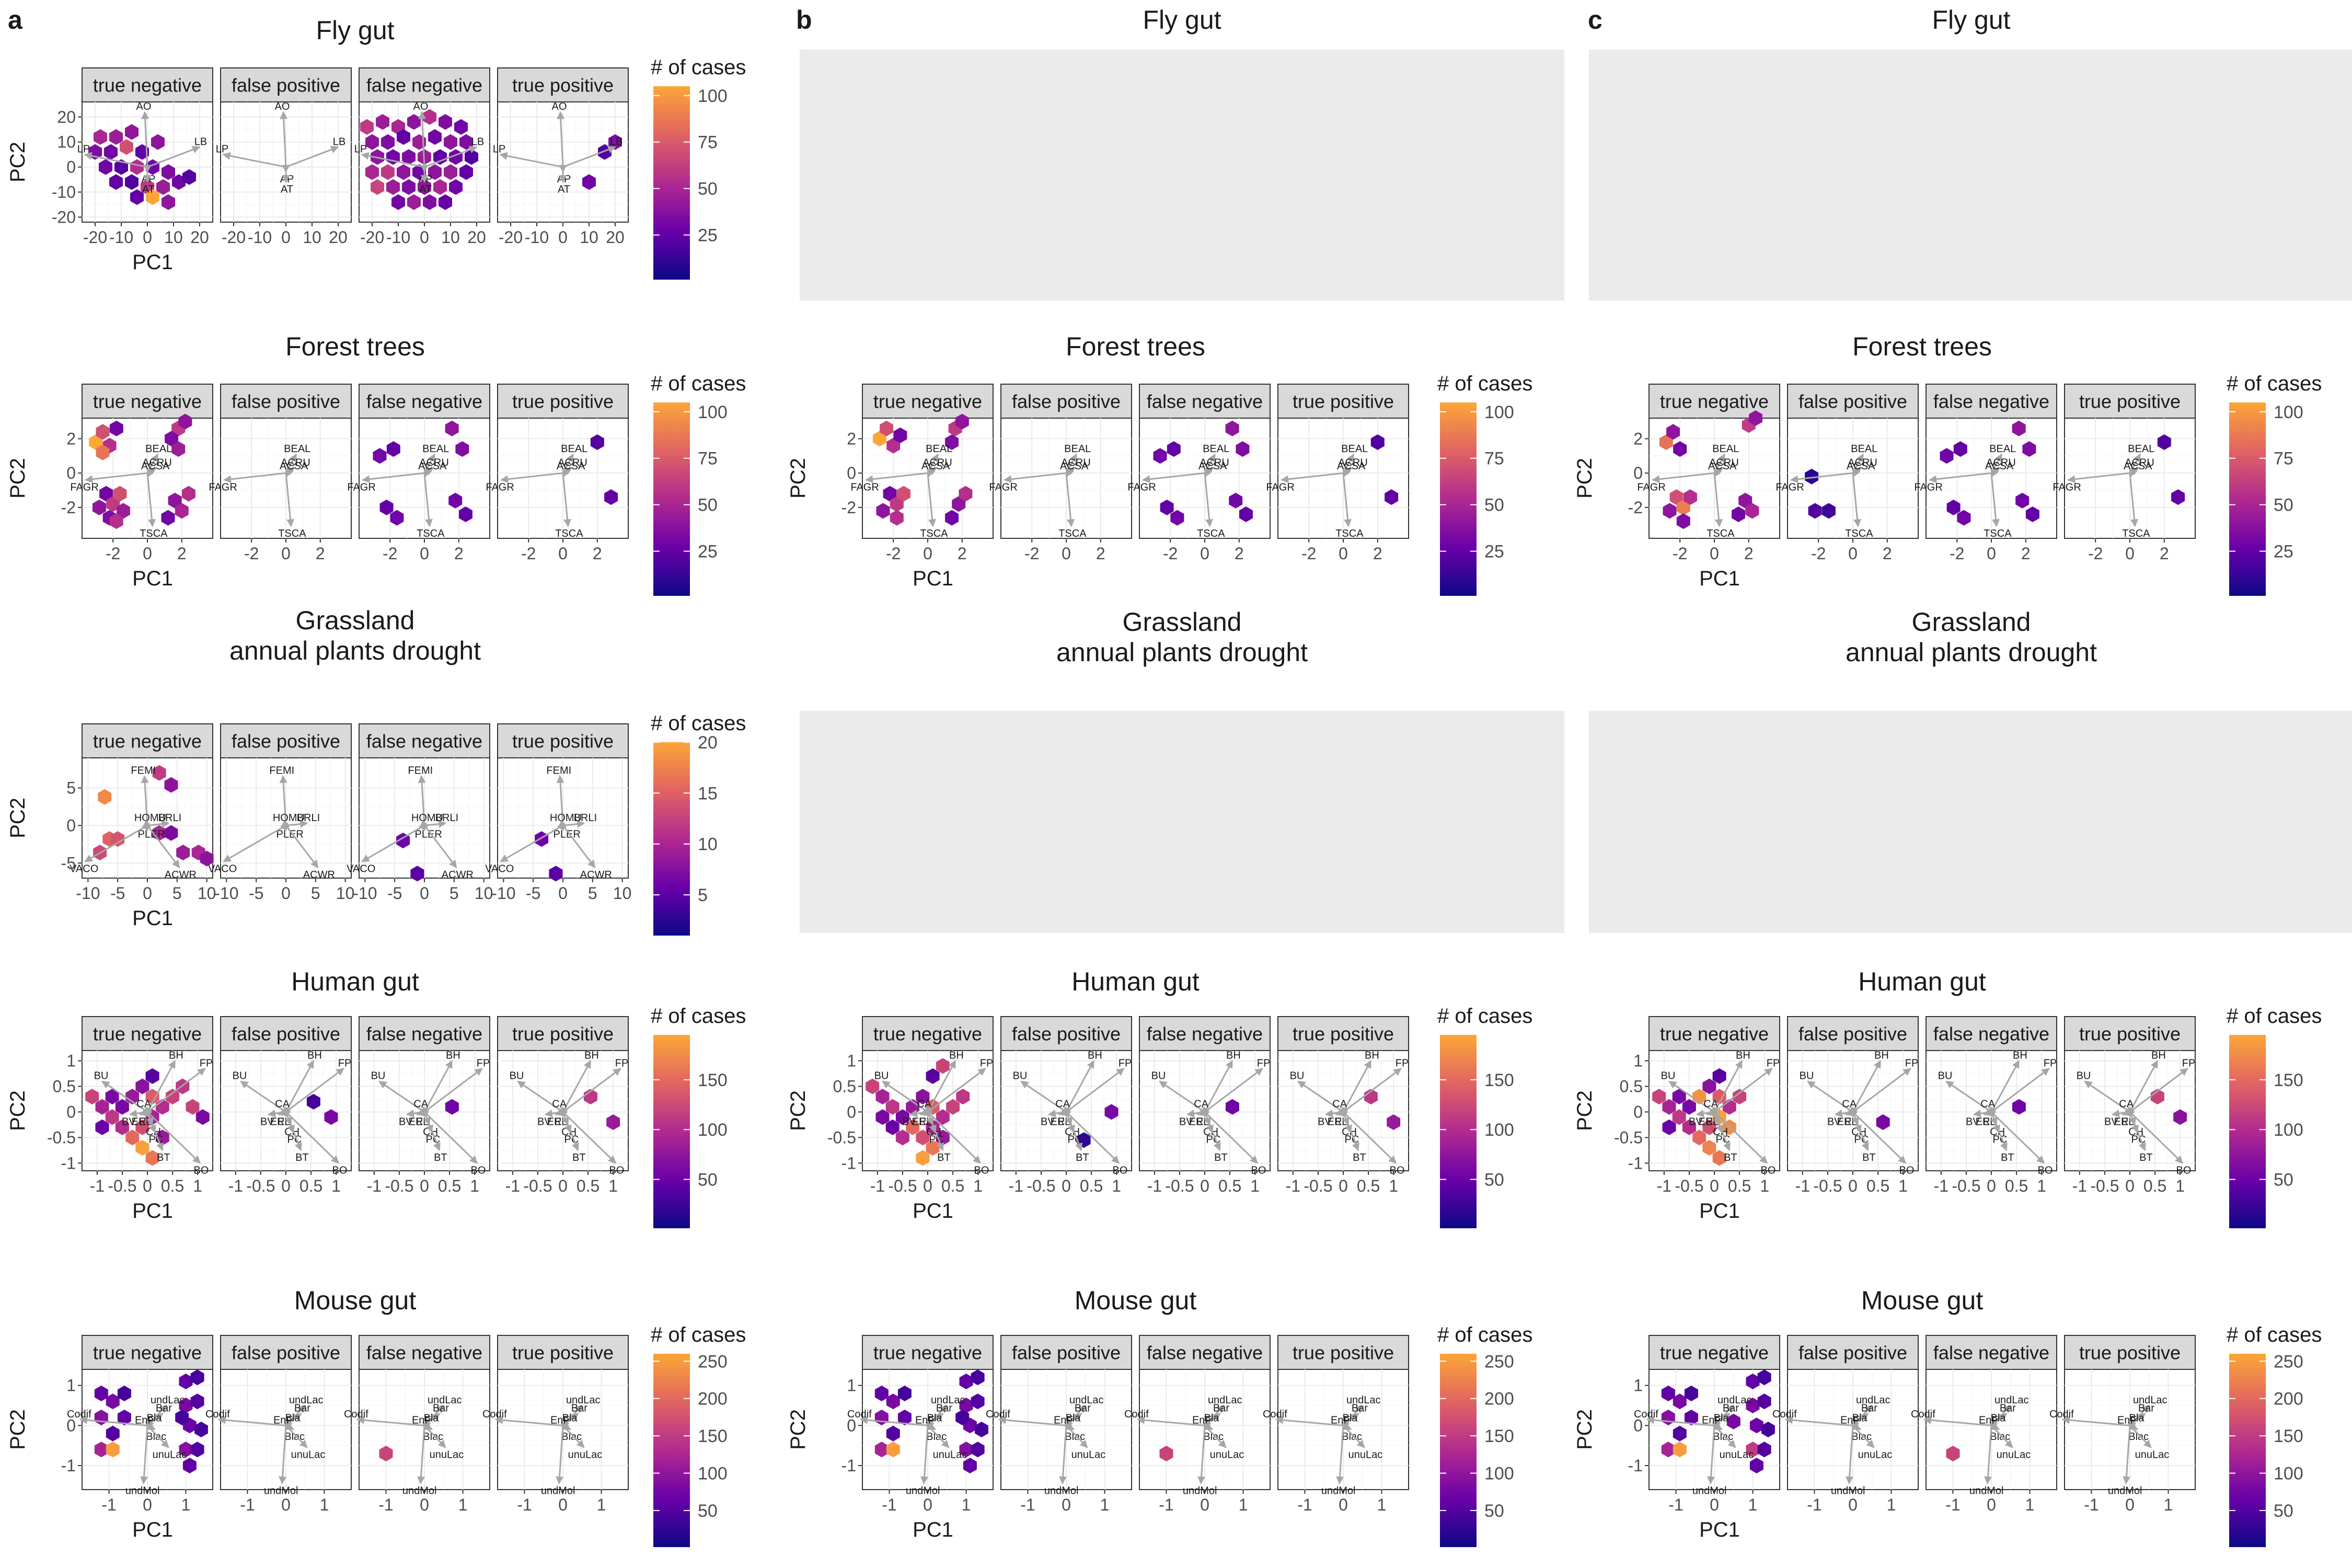 This screenshot has width=2352, height=1568. What do you see at coordinates (1041, 1186) in the screenshot?
I see `tick-label-x: -0.5` at bounding box center [1041, 1186].